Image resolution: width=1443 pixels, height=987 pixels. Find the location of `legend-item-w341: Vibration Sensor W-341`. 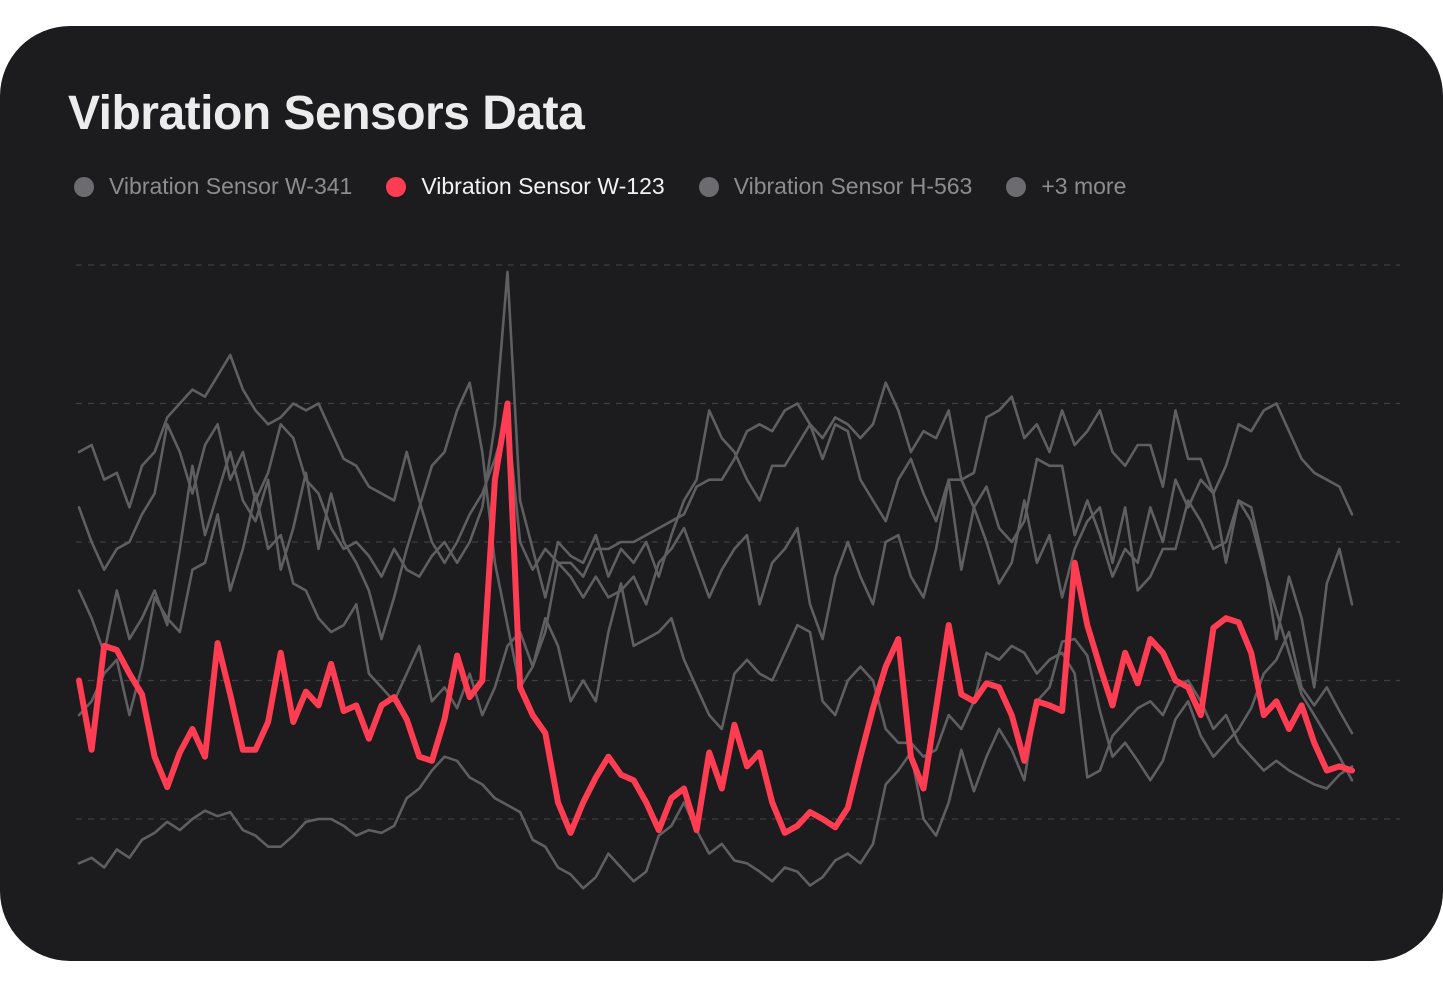

legend-item-w341: Vibration Sensor W-341 is located at coordinates (213, 186).